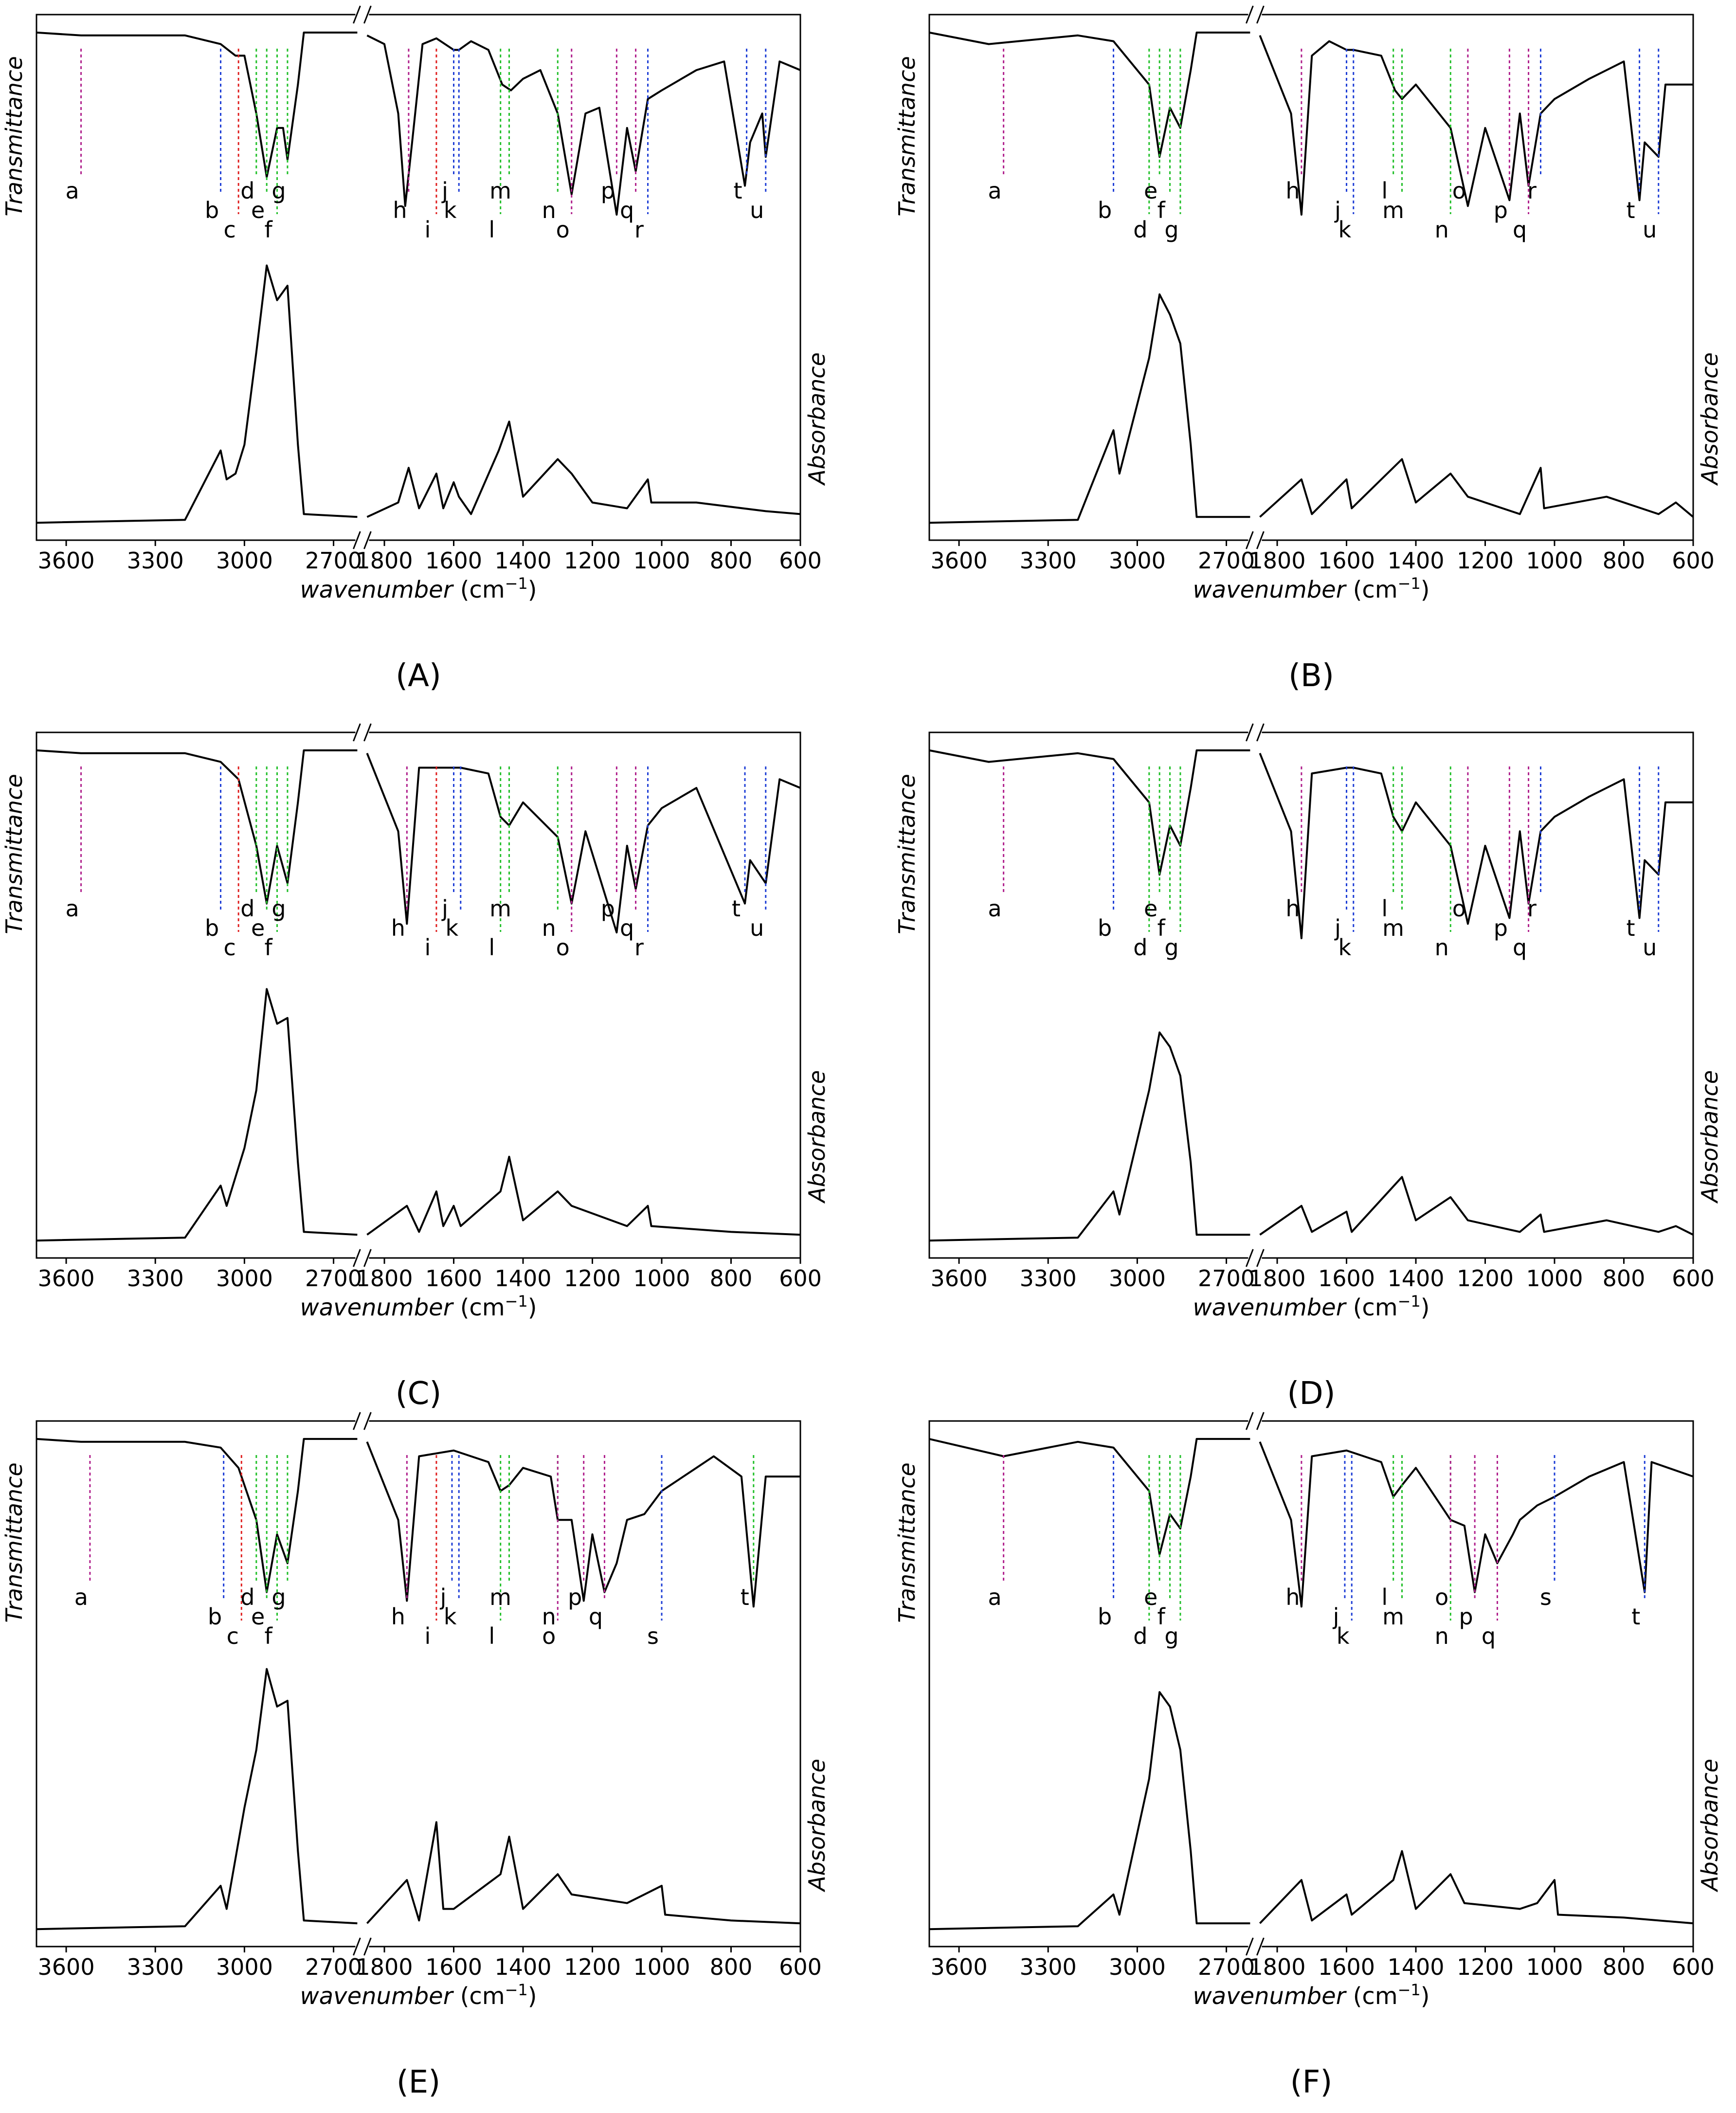 The image size is (1736, 2113). Describe the element at coordinates (1090, 94) in the screenshot. I see `transmittance-trace-left` at that location.